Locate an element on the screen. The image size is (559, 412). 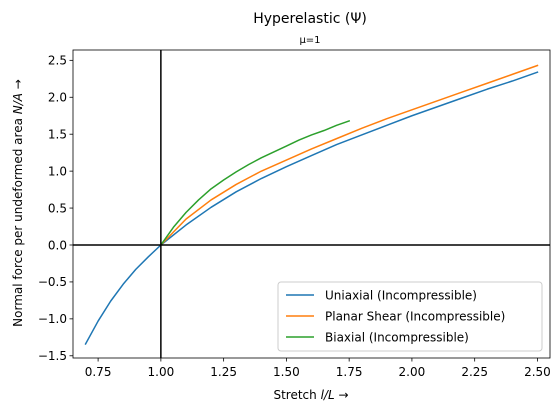
x-tick-label: 2.50 is located at coordinates (537, 372).